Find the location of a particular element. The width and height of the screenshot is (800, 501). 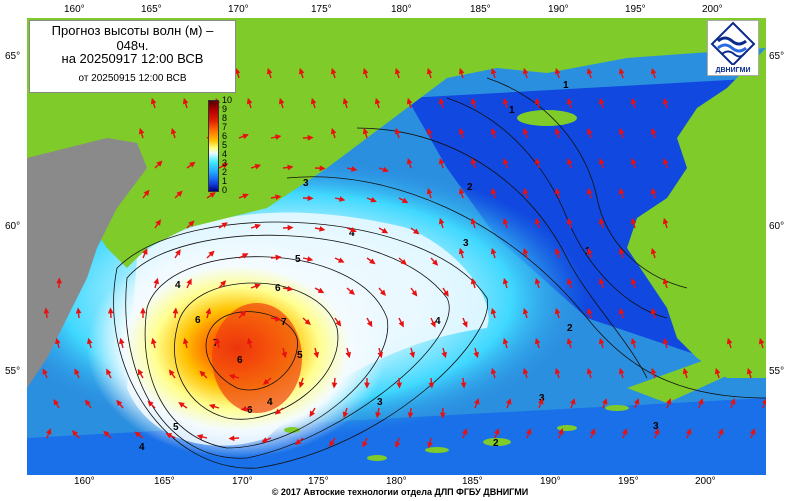

title-heading: Прогноз высоты волн (м) – 048ч. is located at coordinates (132, 38).